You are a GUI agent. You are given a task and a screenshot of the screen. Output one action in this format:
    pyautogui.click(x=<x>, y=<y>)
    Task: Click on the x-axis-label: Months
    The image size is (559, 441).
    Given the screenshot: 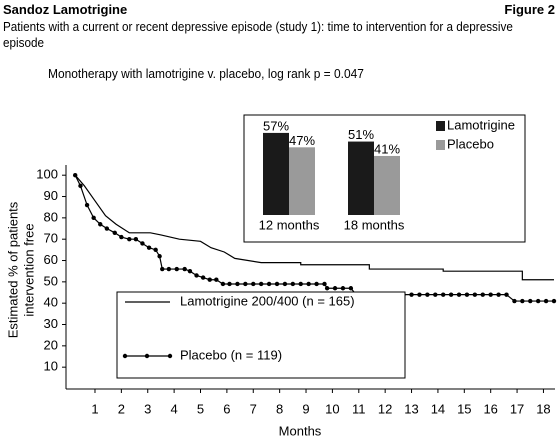 What is the action you would take?
    pyautogui.click(x=300, y=430)
    